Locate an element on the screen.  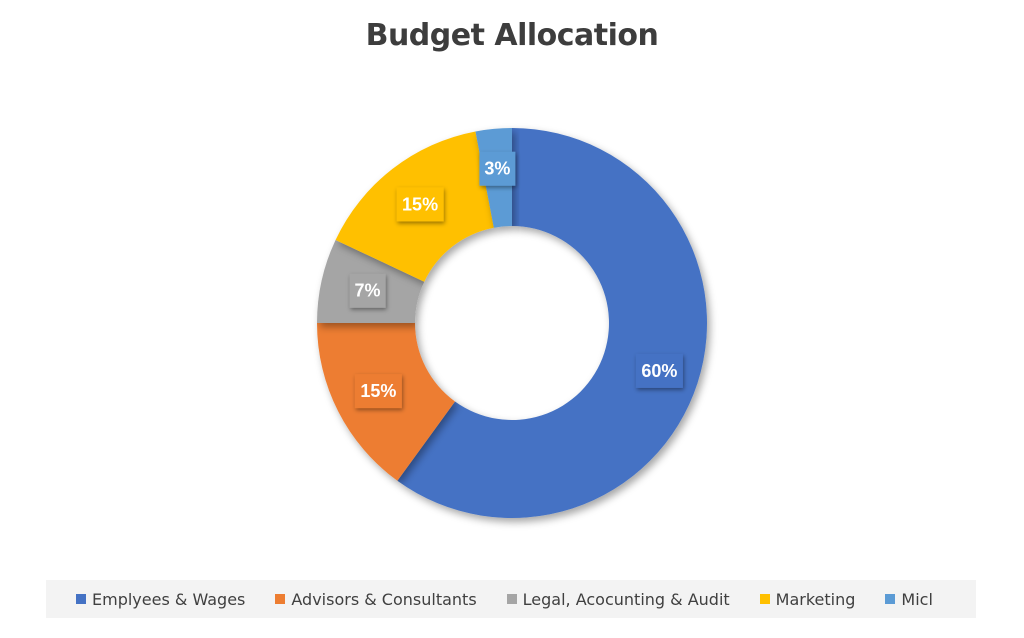
data-label-text-4: 3% is located at coordinates (497, 169).